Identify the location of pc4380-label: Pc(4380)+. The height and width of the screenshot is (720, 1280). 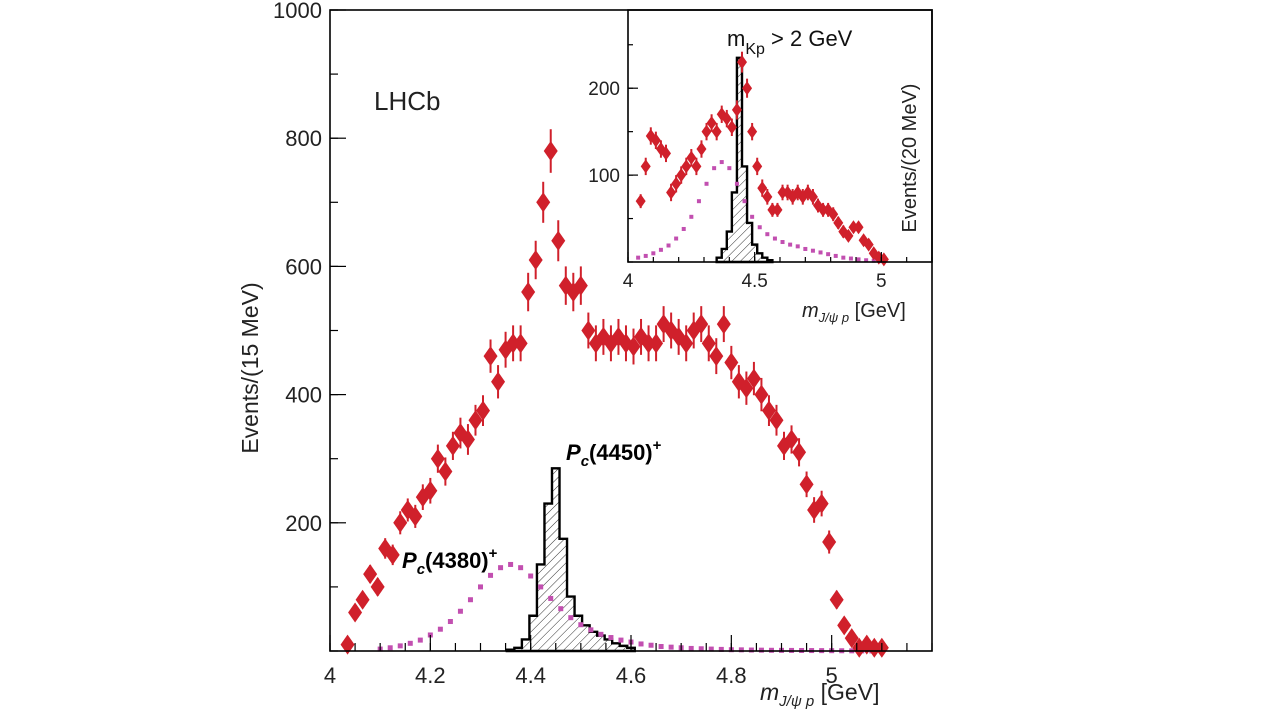
(450, 561).